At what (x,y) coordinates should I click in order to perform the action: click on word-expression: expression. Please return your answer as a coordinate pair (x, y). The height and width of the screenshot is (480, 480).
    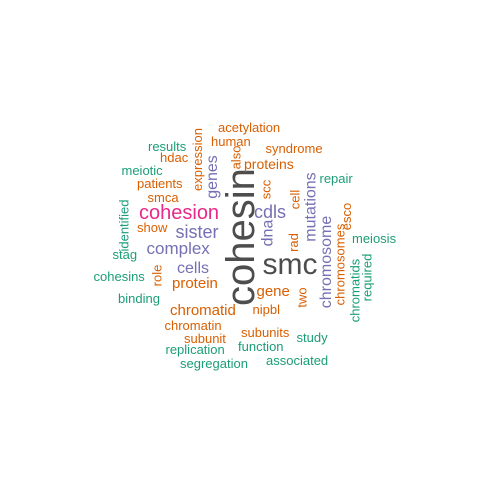
    Looking at the image, I should click on (197, 159).